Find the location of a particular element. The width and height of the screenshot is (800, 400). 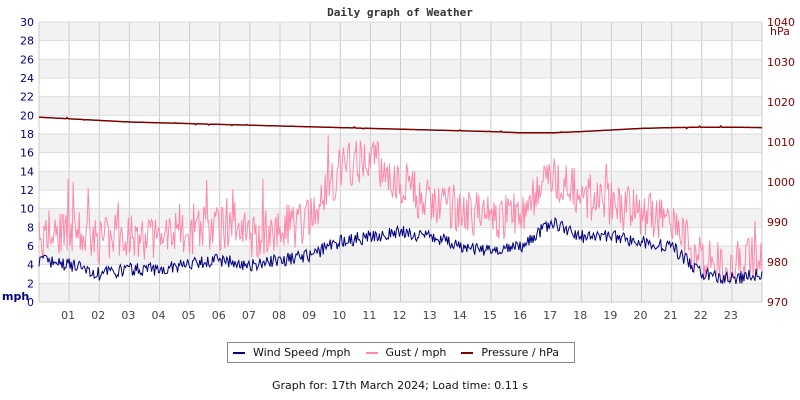

legend-label-gust: Gust / mph is located at coordinates (416, 352).